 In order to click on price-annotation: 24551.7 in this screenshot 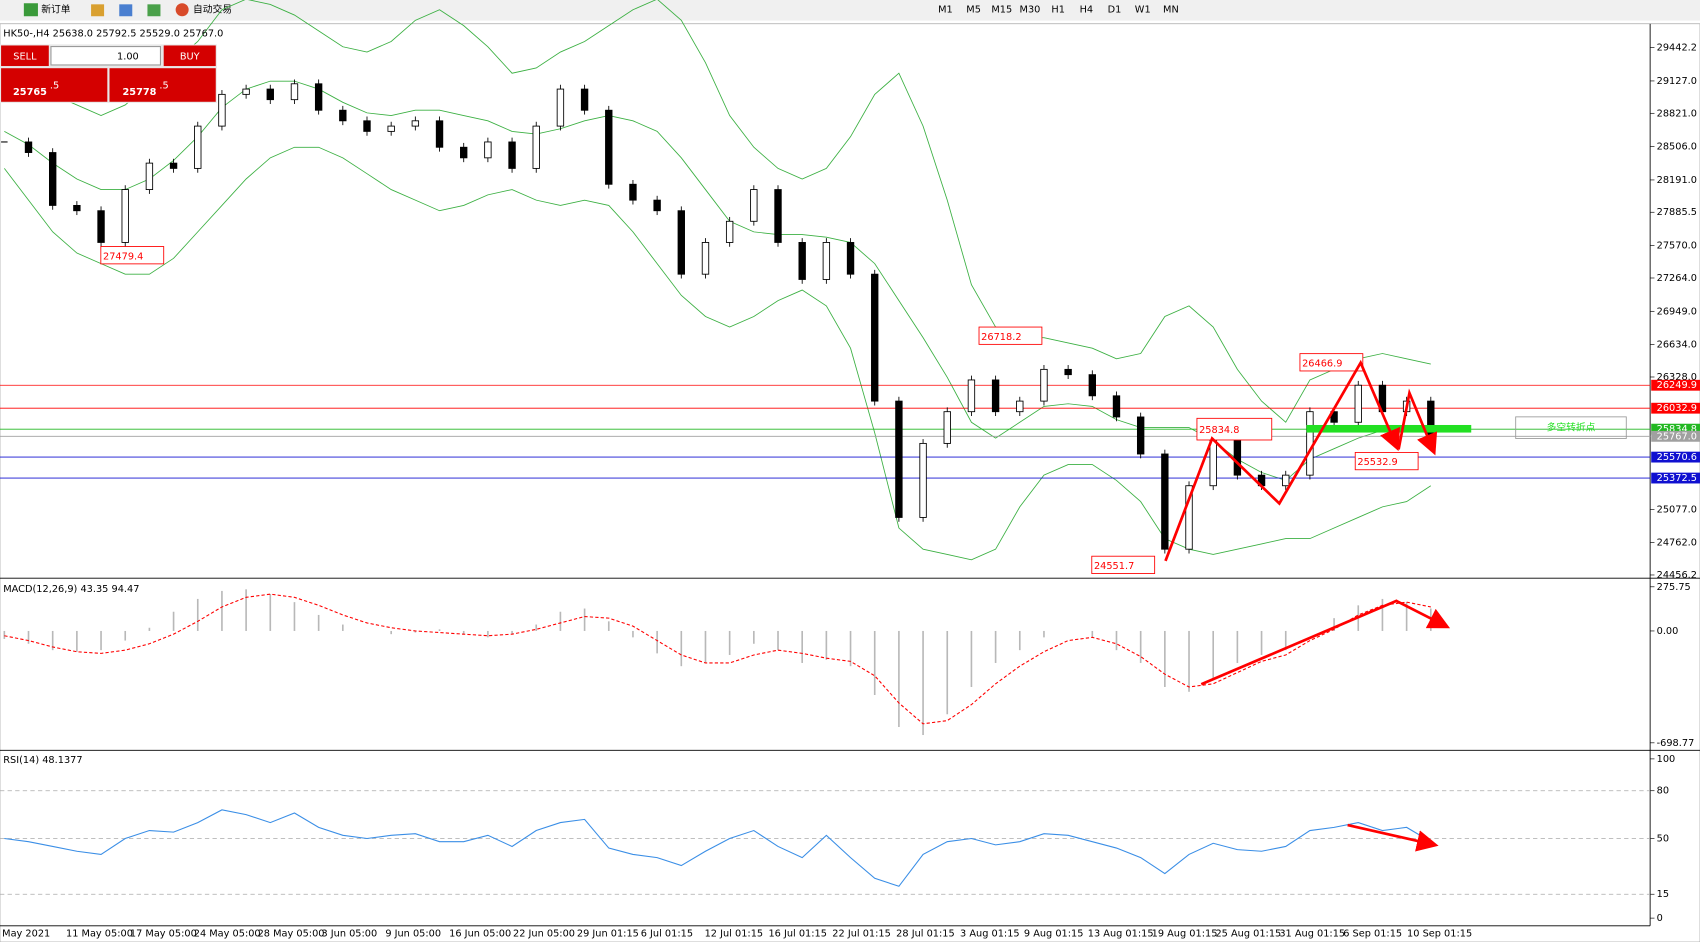, I will do `click(1114, 566)`.